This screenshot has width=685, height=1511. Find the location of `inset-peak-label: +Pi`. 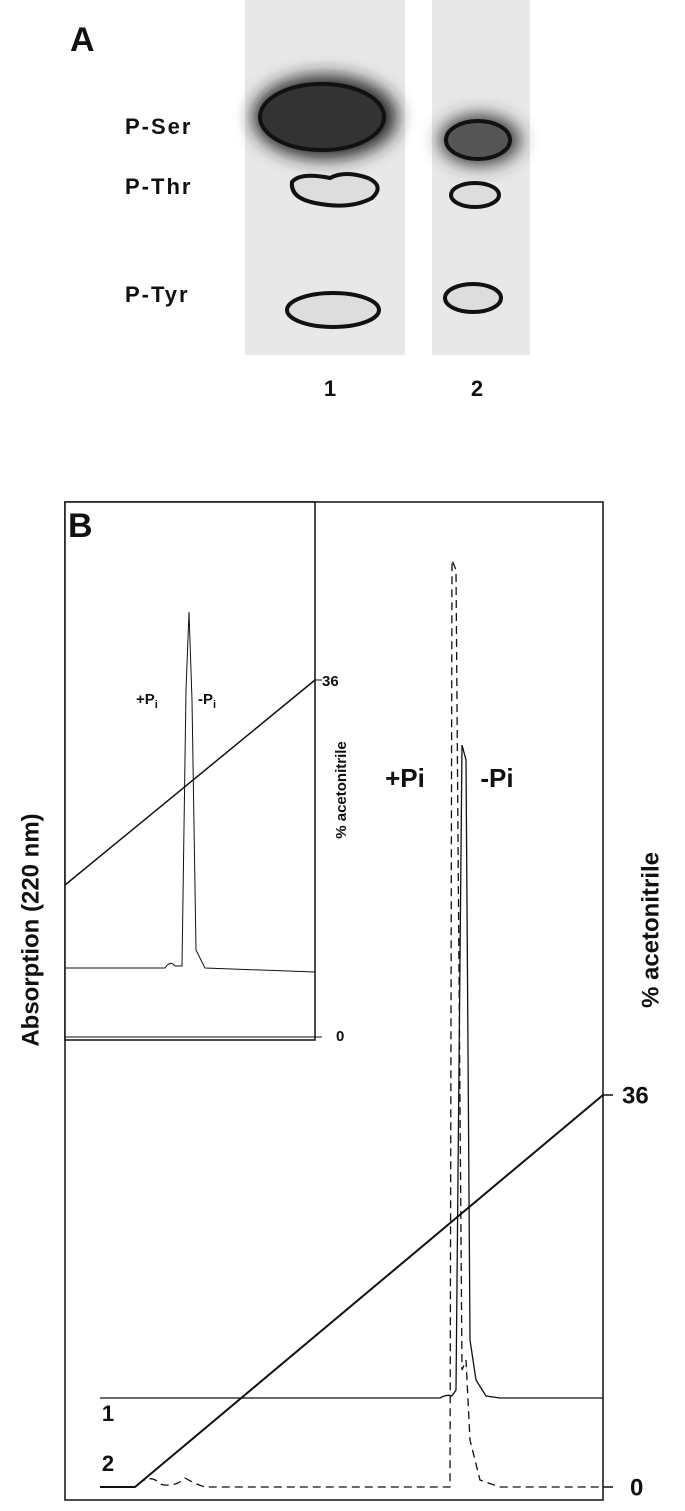

inset-peak-label: +Pi is located at coordinates (147, 701).